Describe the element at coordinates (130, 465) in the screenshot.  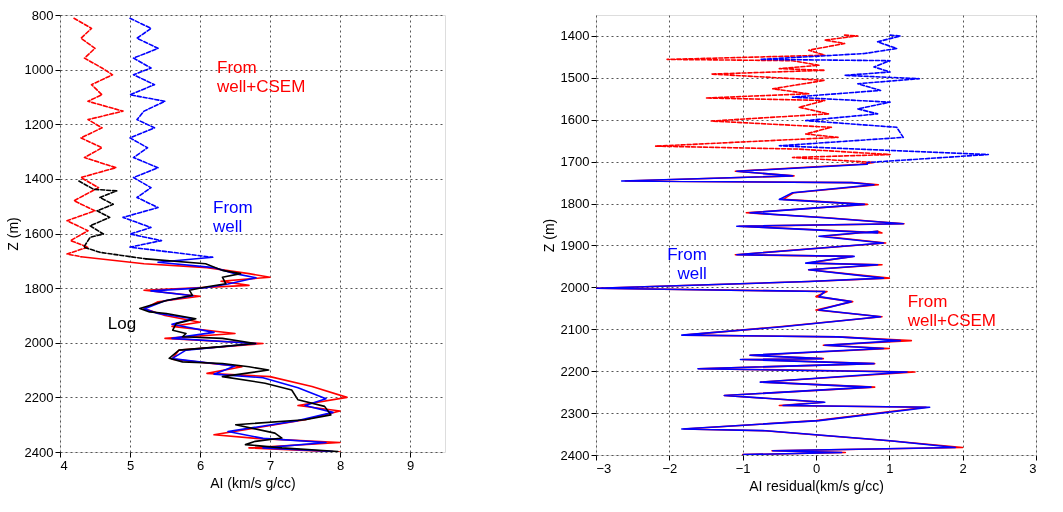
I see `x-tick-label: 5` at that location.